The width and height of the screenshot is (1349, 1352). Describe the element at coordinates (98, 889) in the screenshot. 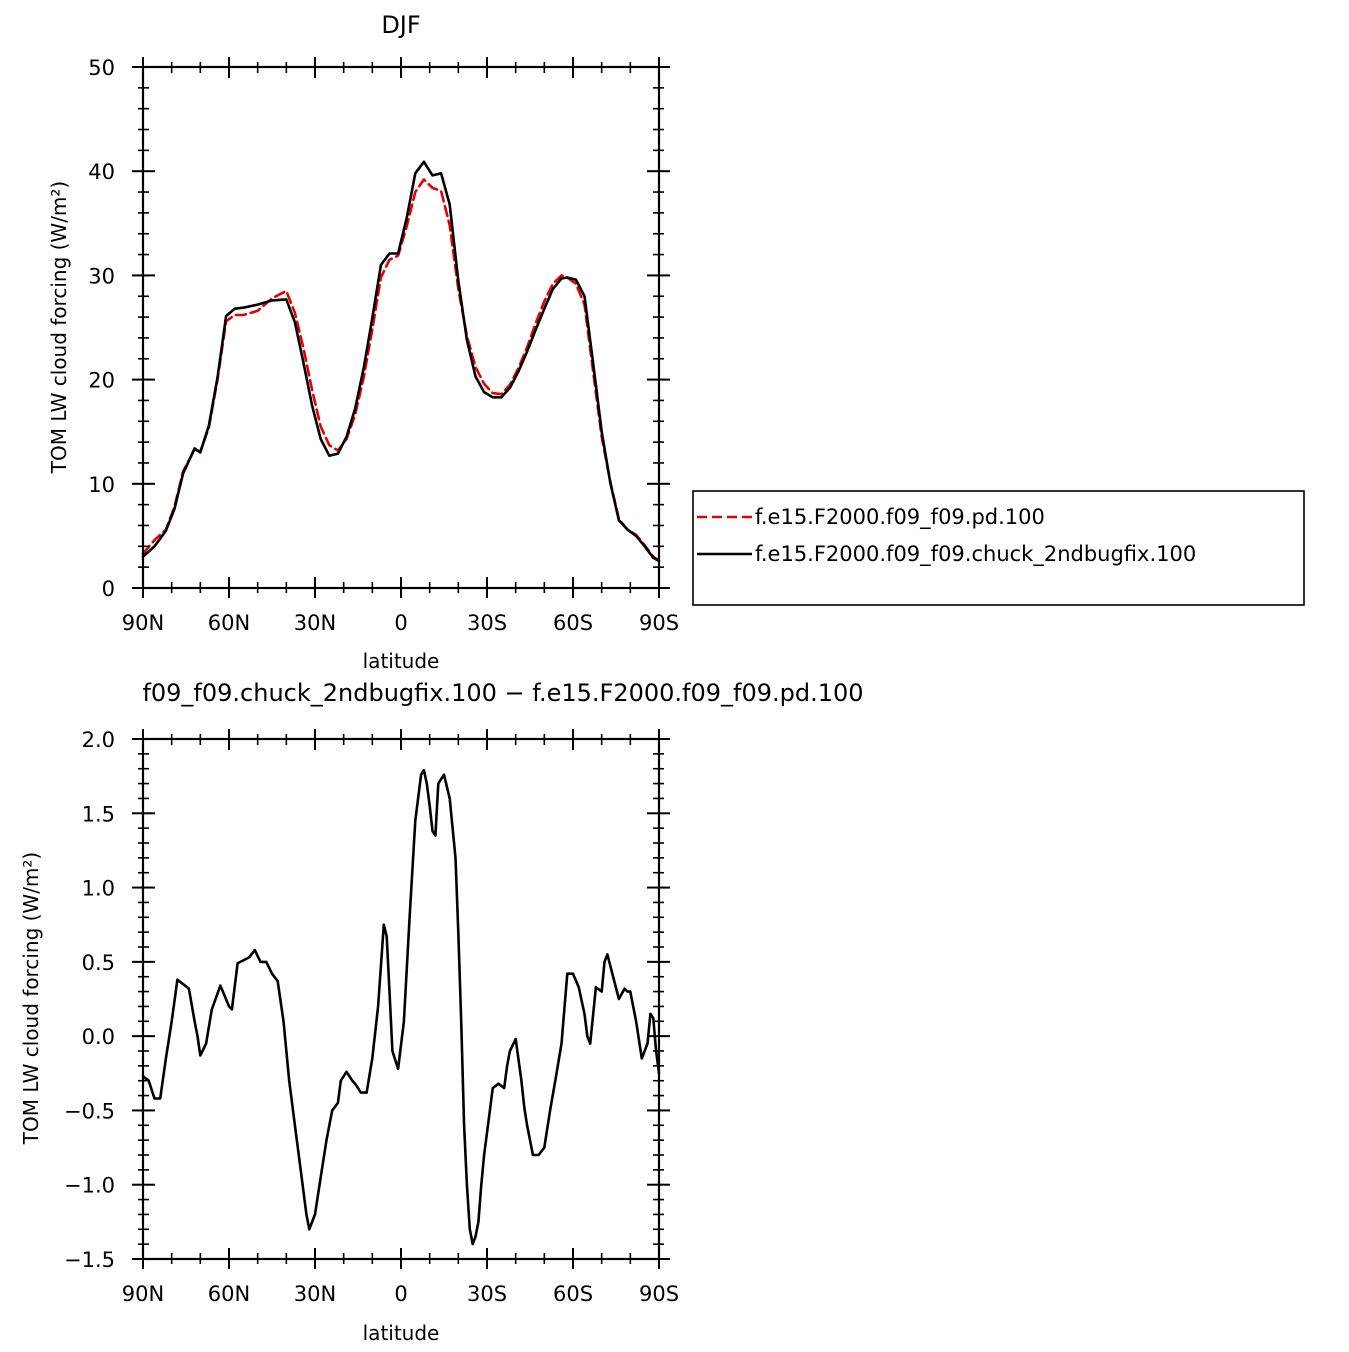

I see `y-tick-label: 1.0` at that location.